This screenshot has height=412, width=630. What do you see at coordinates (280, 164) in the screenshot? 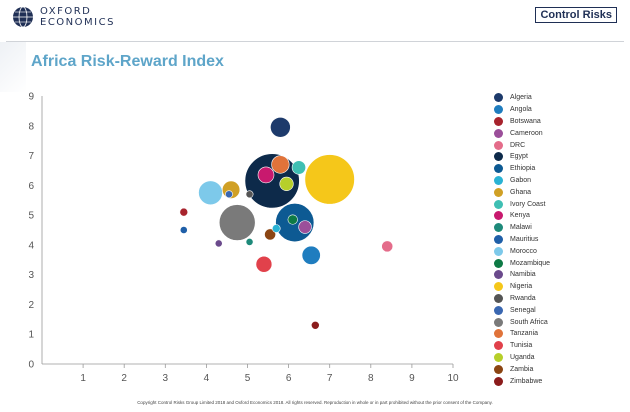
I see `bubble-tanzania` at bounding box center [280, 164].